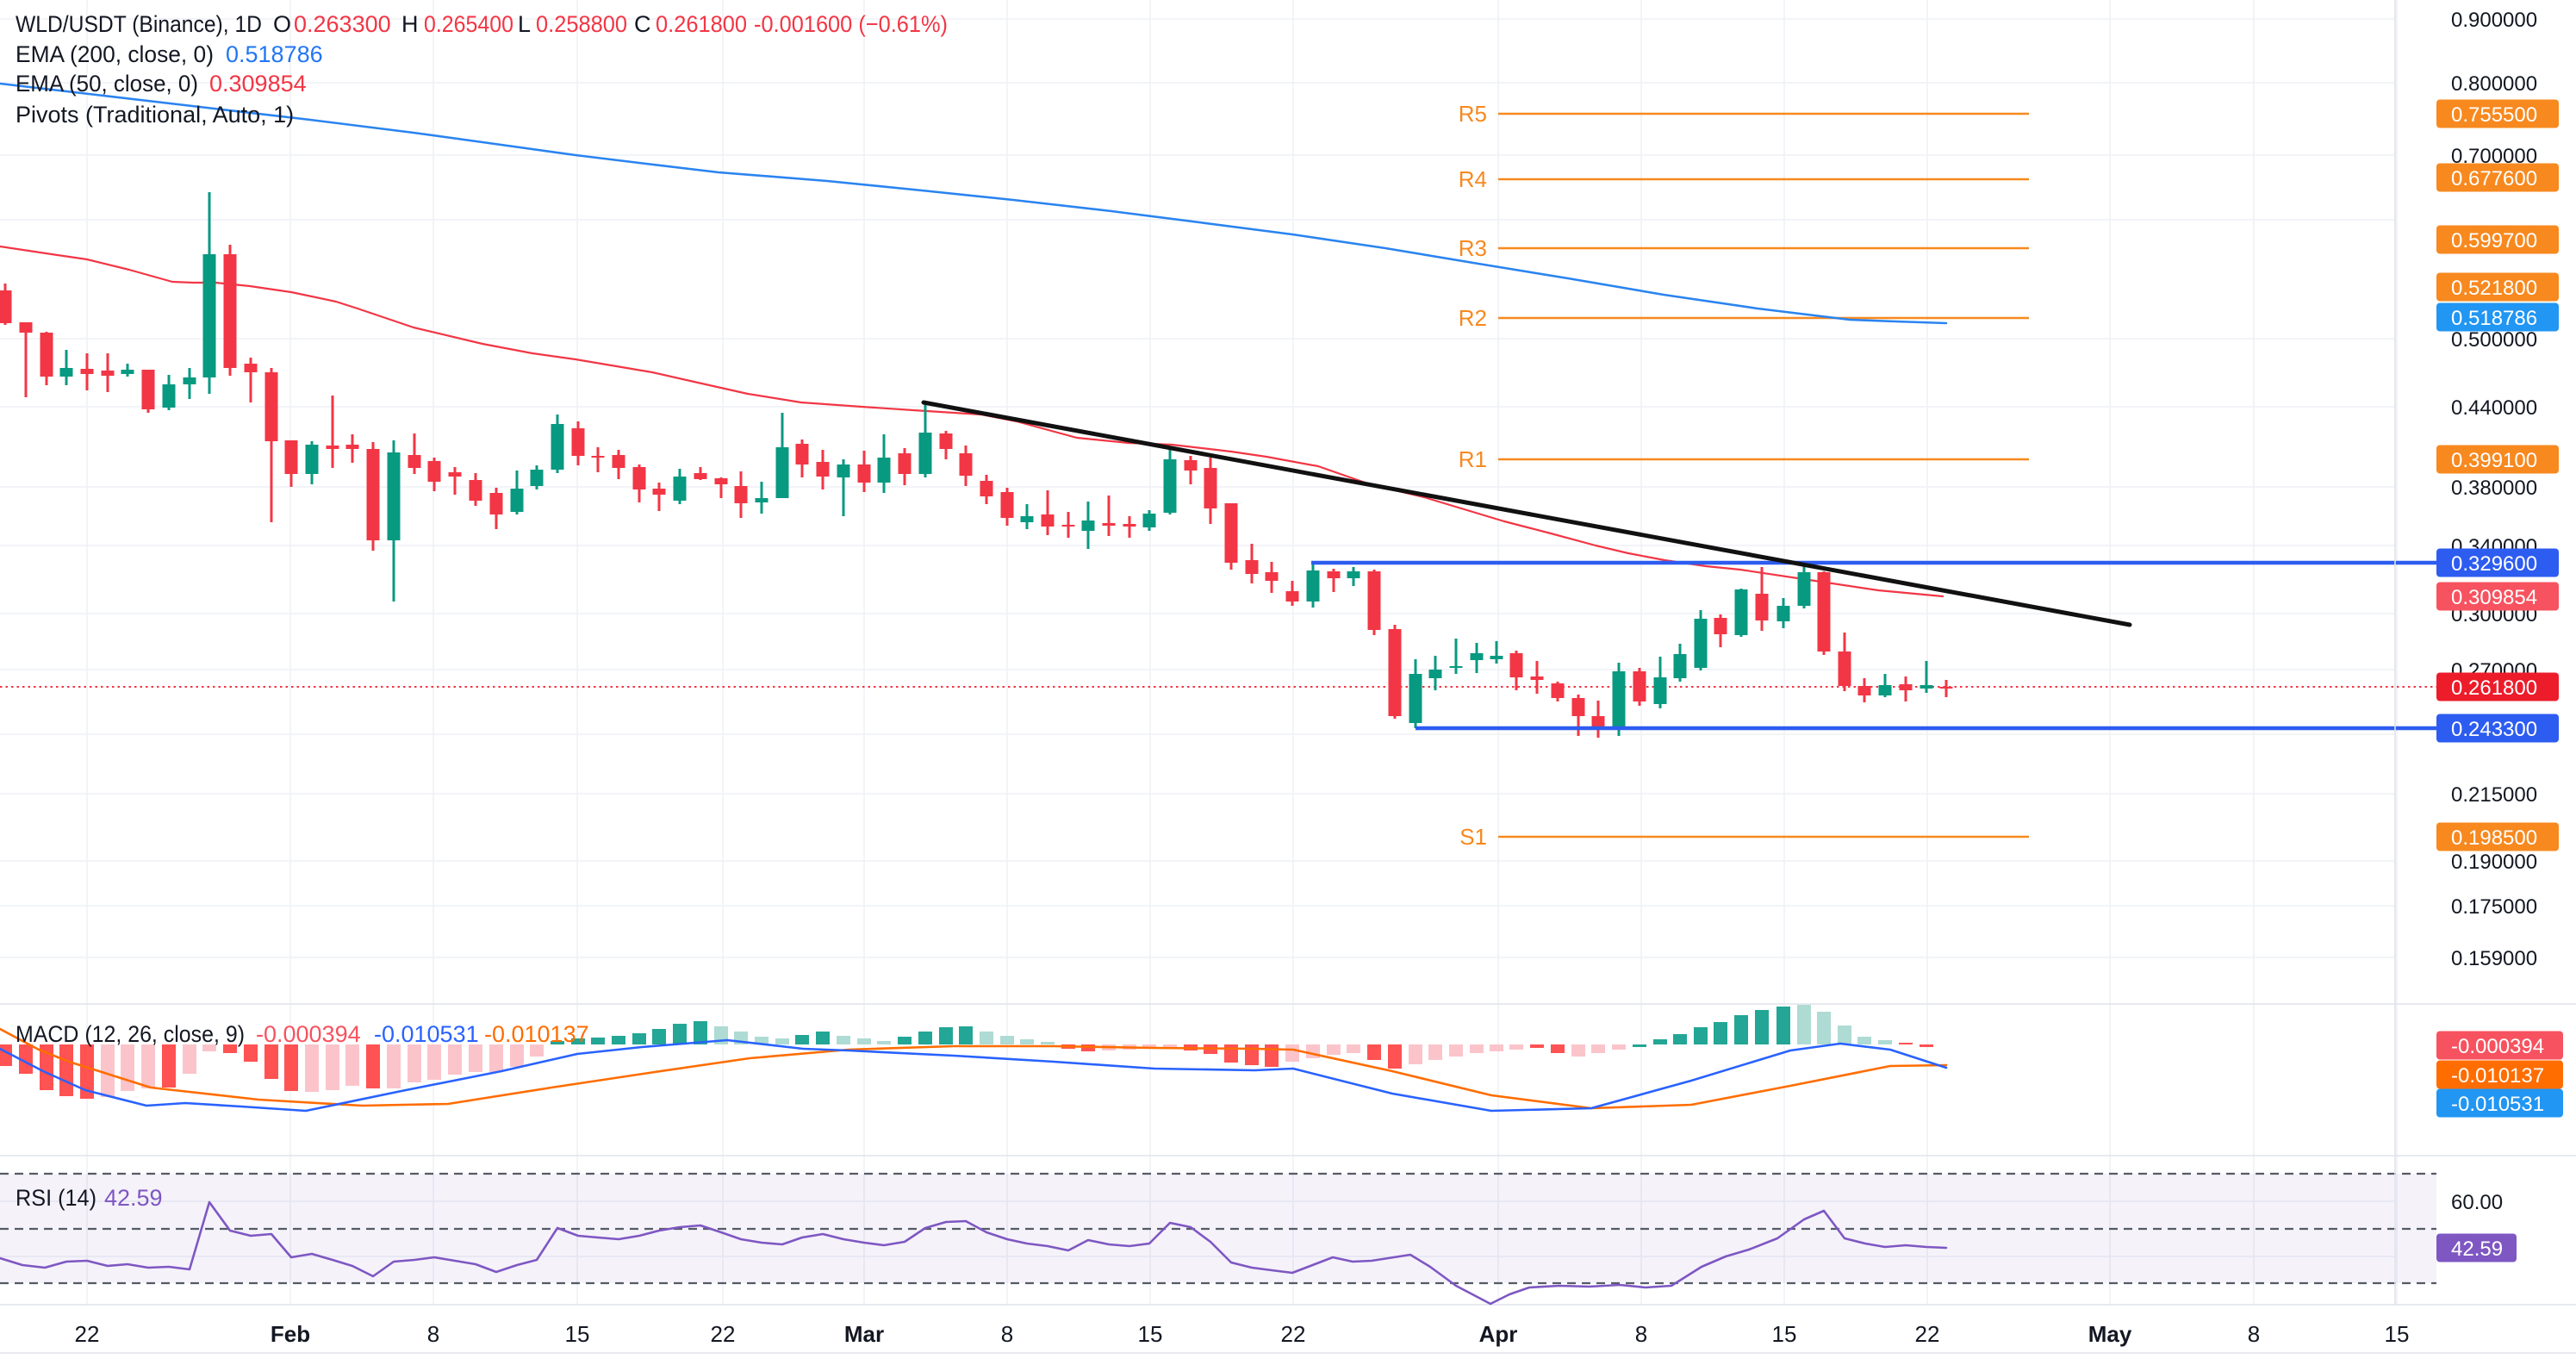 This screenshot has width=2576, height=1359. I want to click on svg-text: May, so click(2110, 1334).